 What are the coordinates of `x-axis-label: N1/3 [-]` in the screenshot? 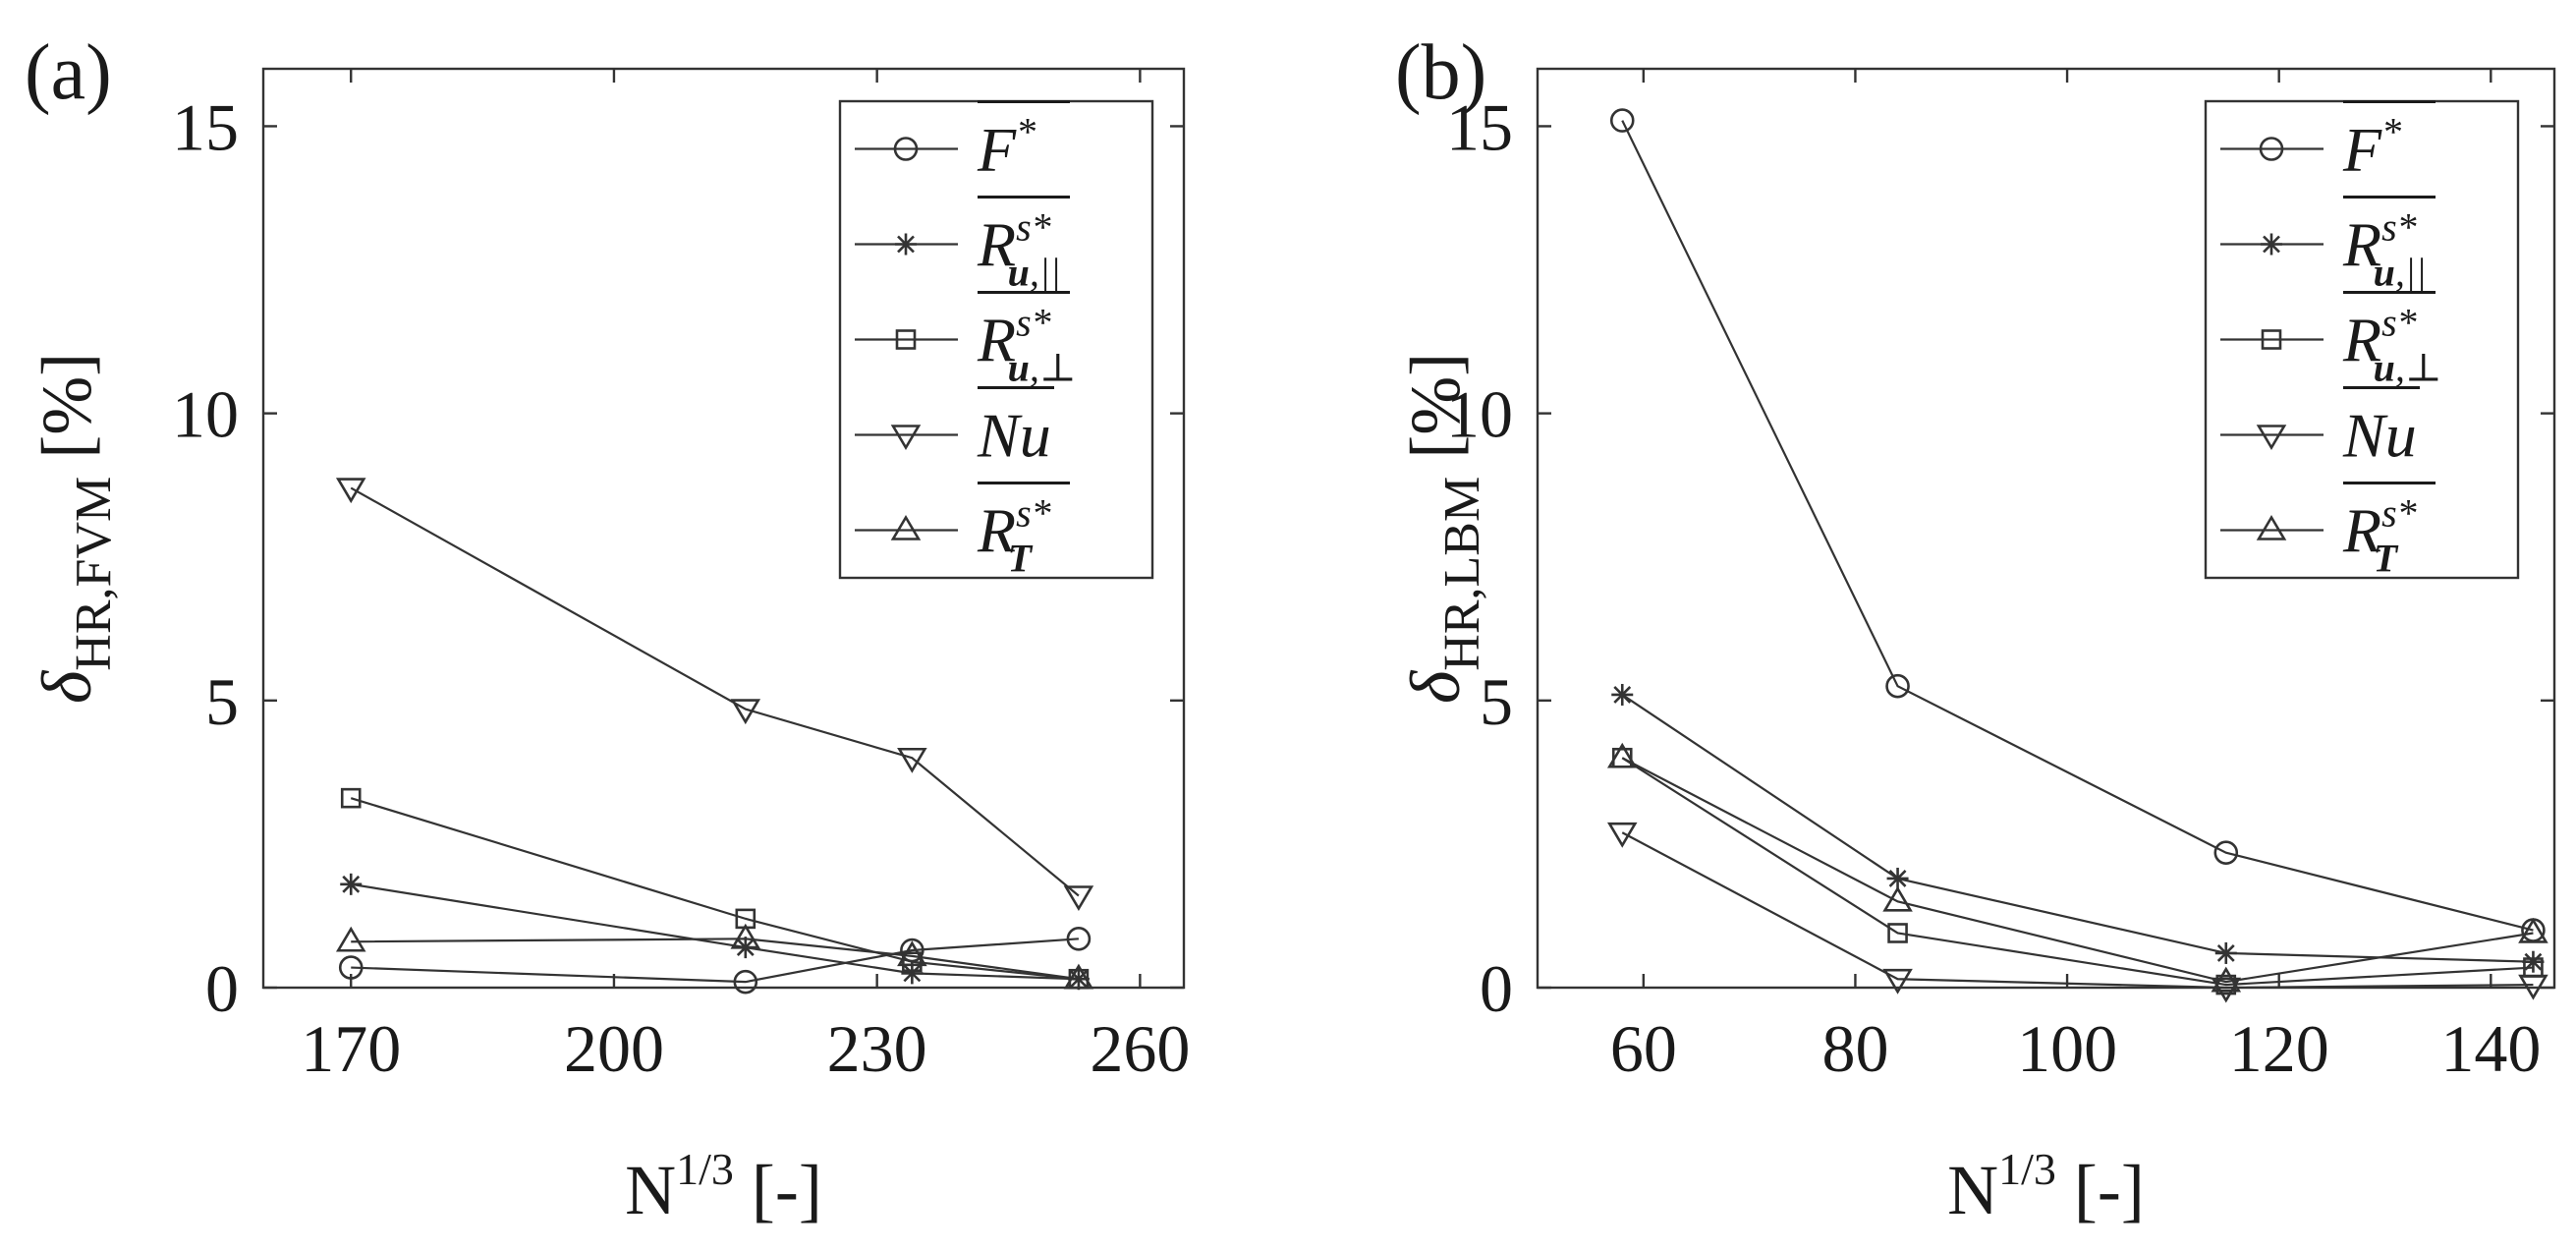 It's located at (723, 1186).